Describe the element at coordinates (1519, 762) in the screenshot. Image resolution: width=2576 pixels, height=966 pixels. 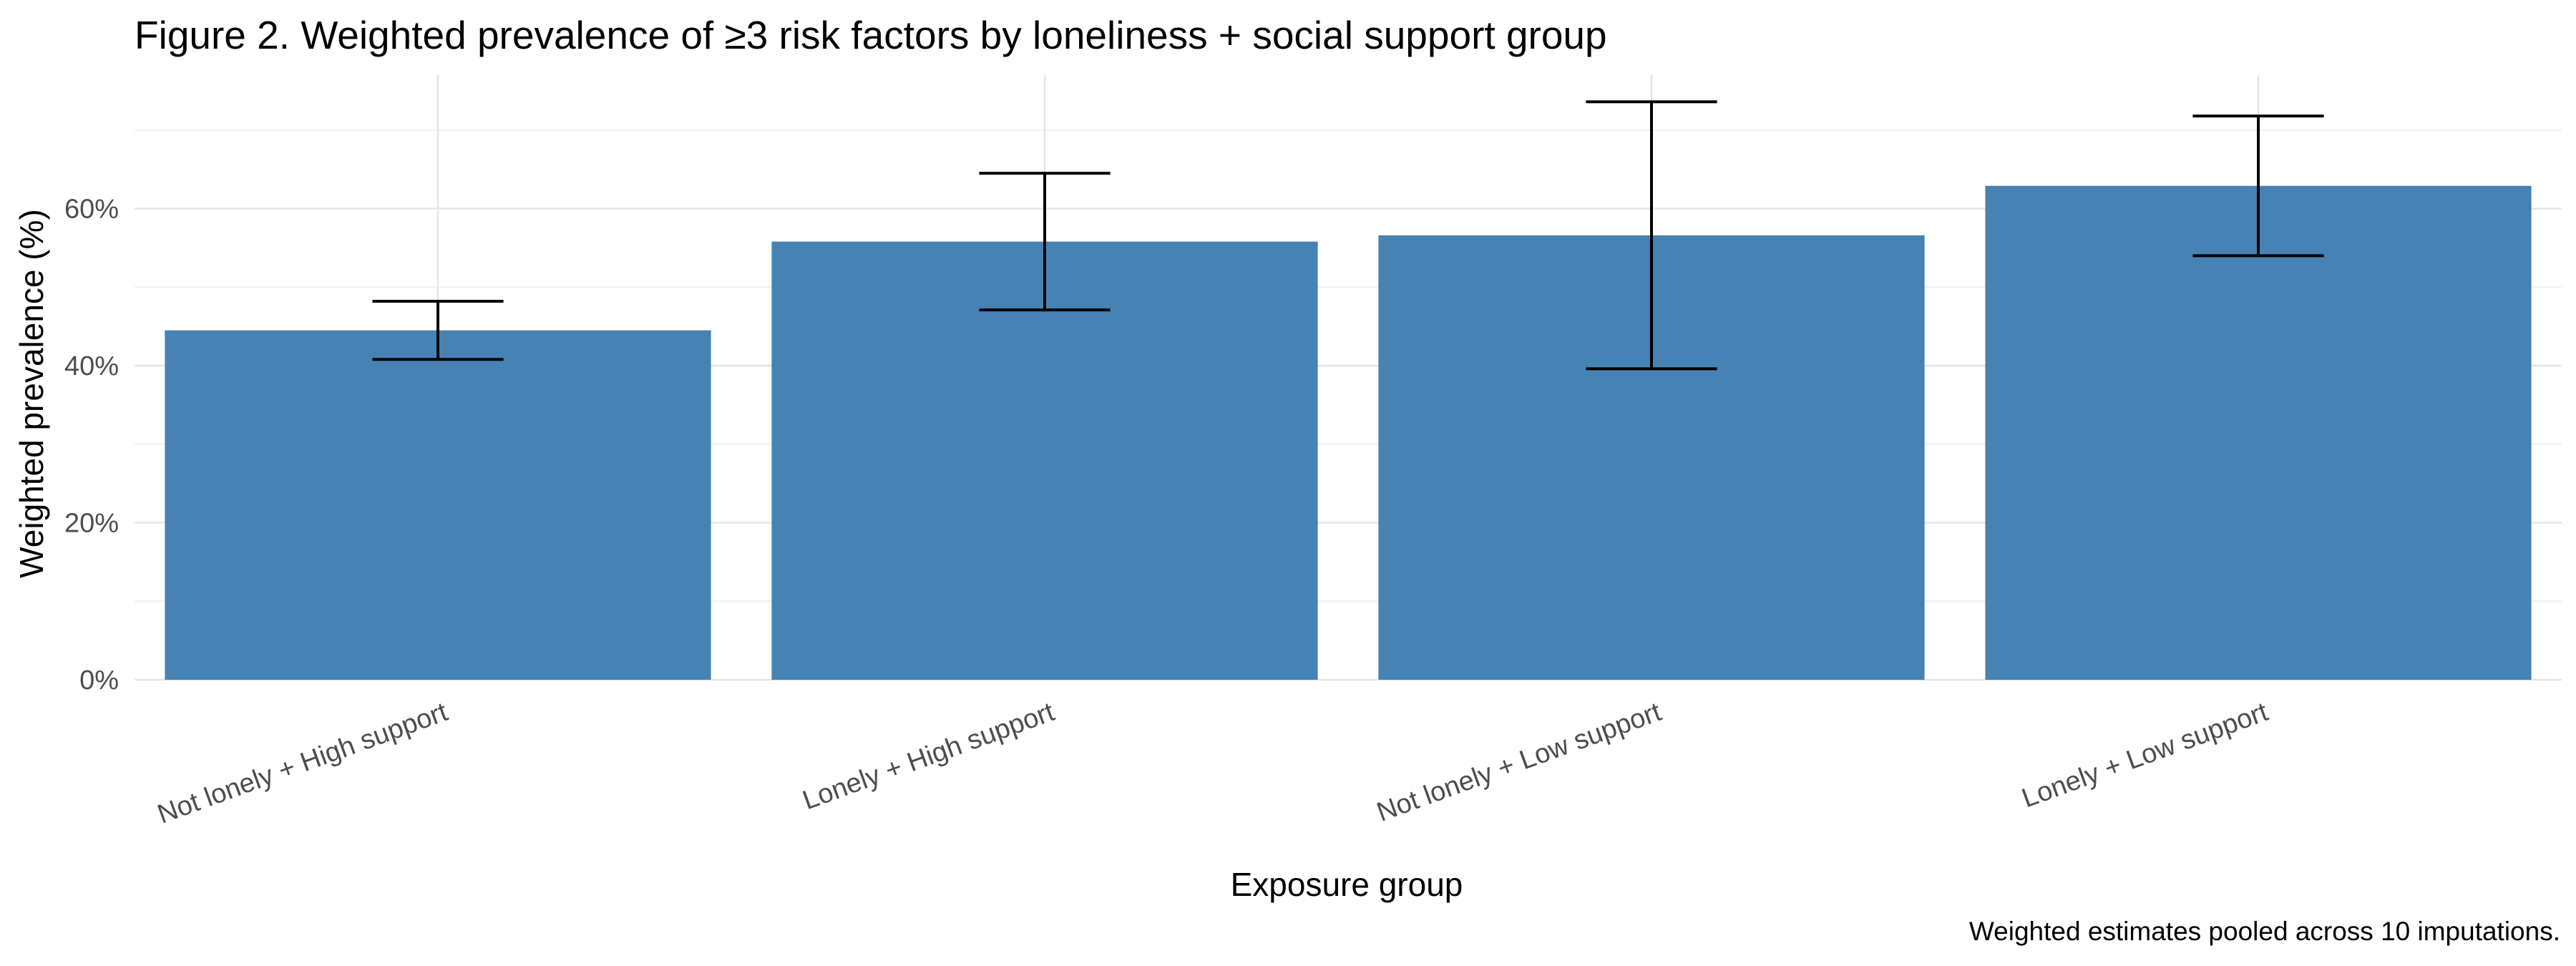
I see `x-tick-label: Not lonely + Low support` at that location.